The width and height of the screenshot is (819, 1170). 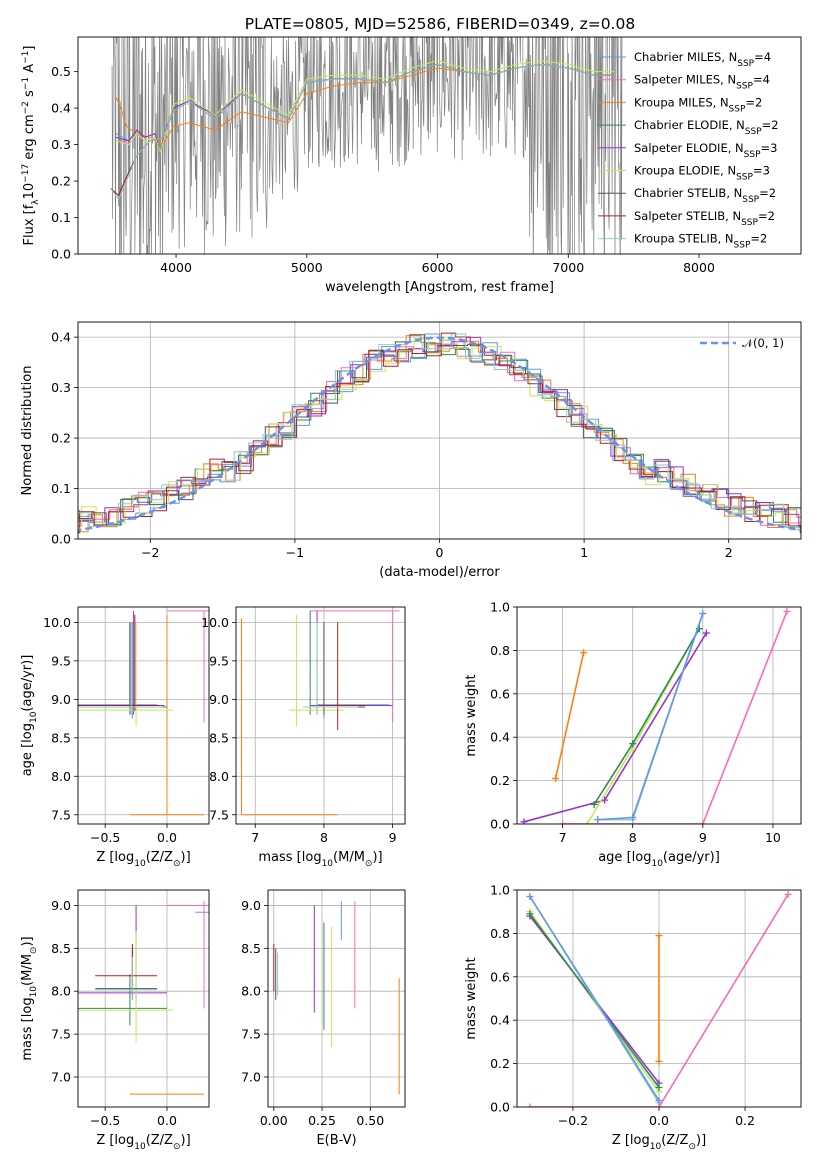 What do you see at coordinates (61, 1076) in the screenshot?
I see `y-tick-label: 7.0` at bounding box center [61, 1076].